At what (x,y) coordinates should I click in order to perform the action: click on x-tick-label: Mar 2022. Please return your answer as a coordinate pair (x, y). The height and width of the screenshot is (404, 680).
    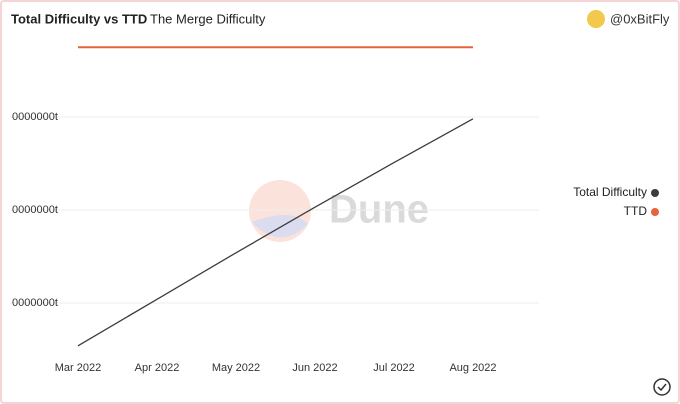
    Looking at the image, I should click on (78, 368).